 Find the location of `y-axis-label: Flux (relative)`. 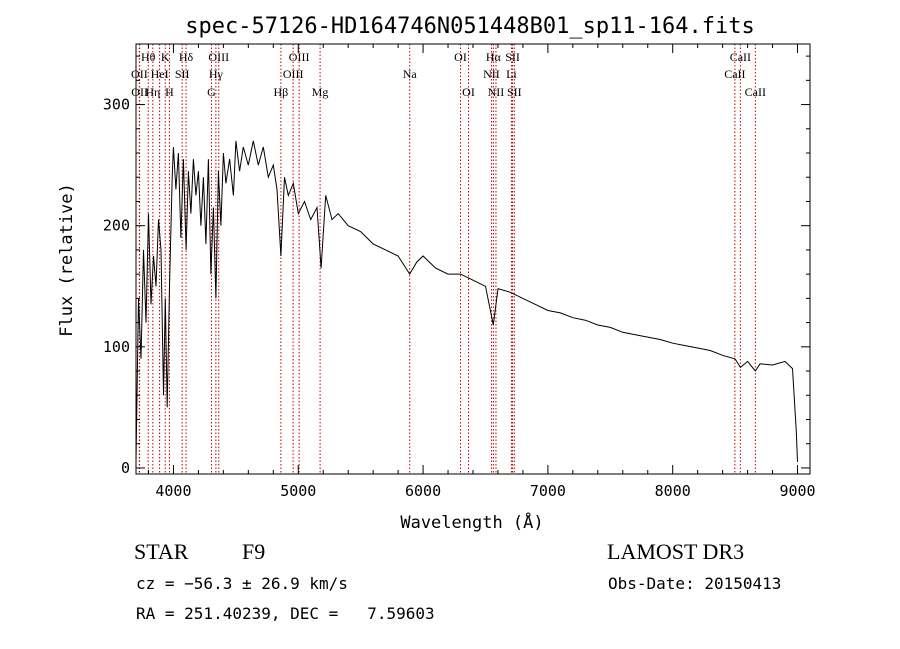

y-axis-label: Flux (relative) is located at coordinates (67, 260).